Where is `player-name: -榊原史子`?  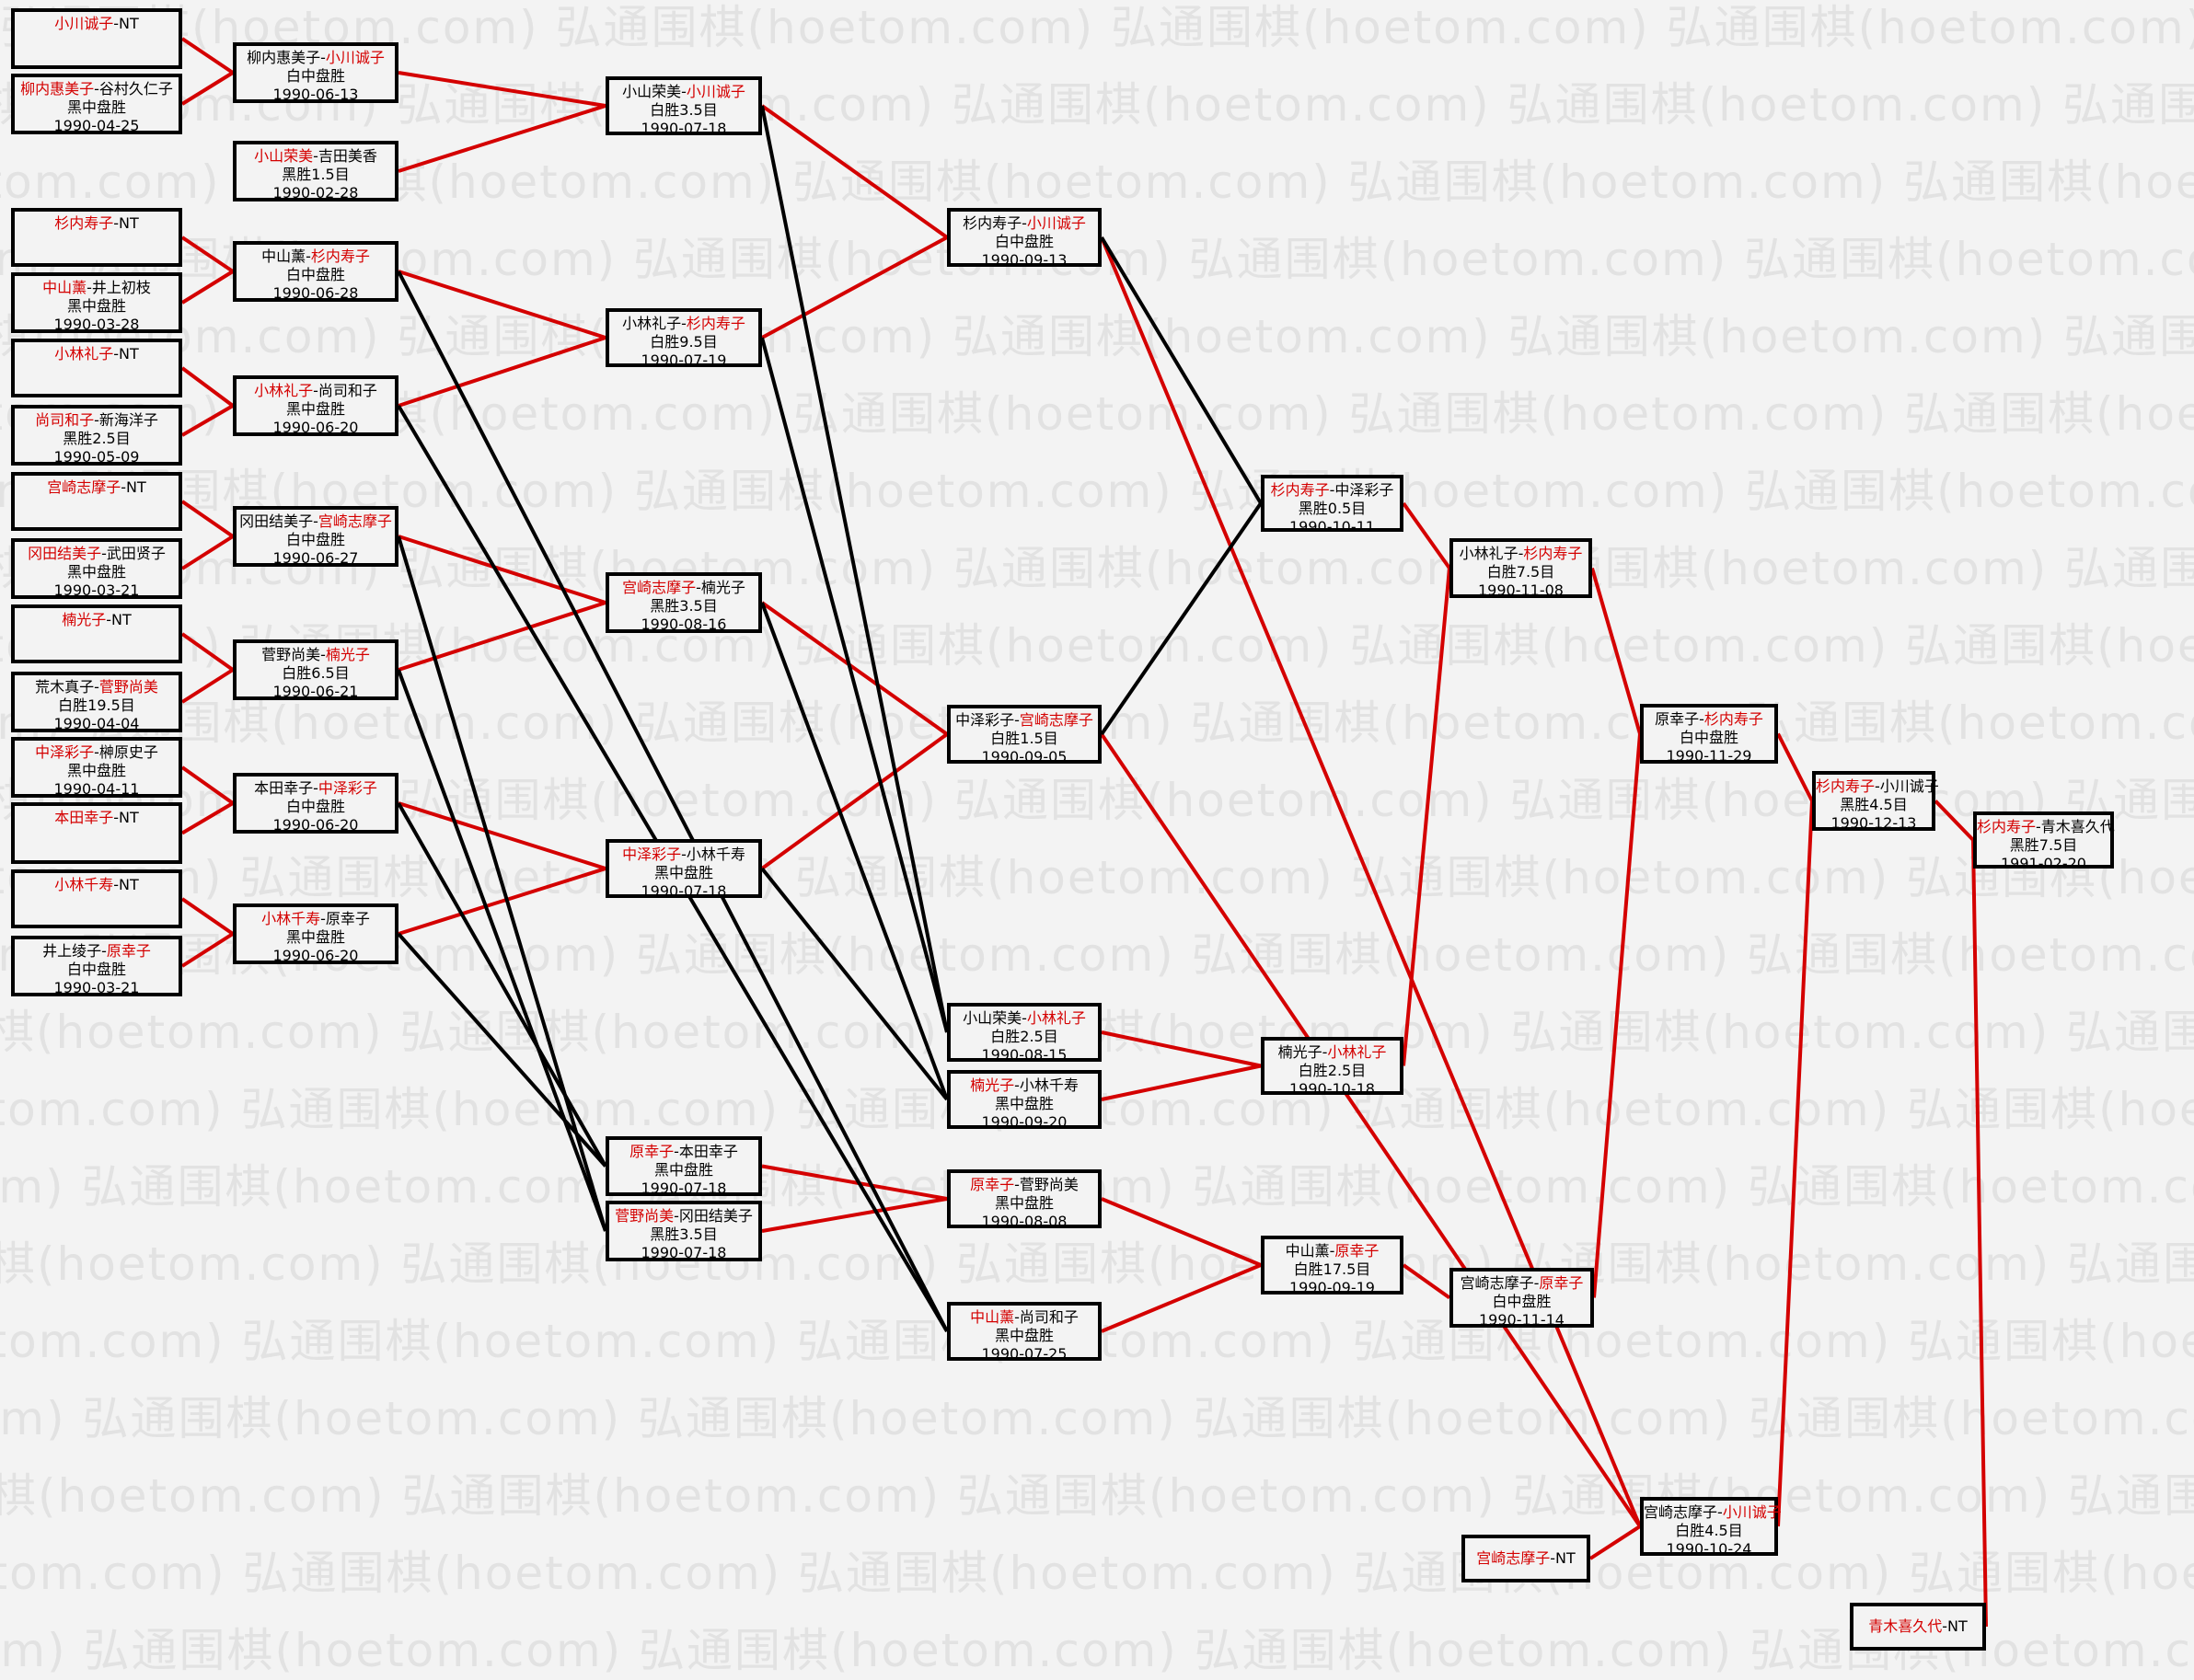
player-name: -榊原史子 is located at coordinates (126, 752).